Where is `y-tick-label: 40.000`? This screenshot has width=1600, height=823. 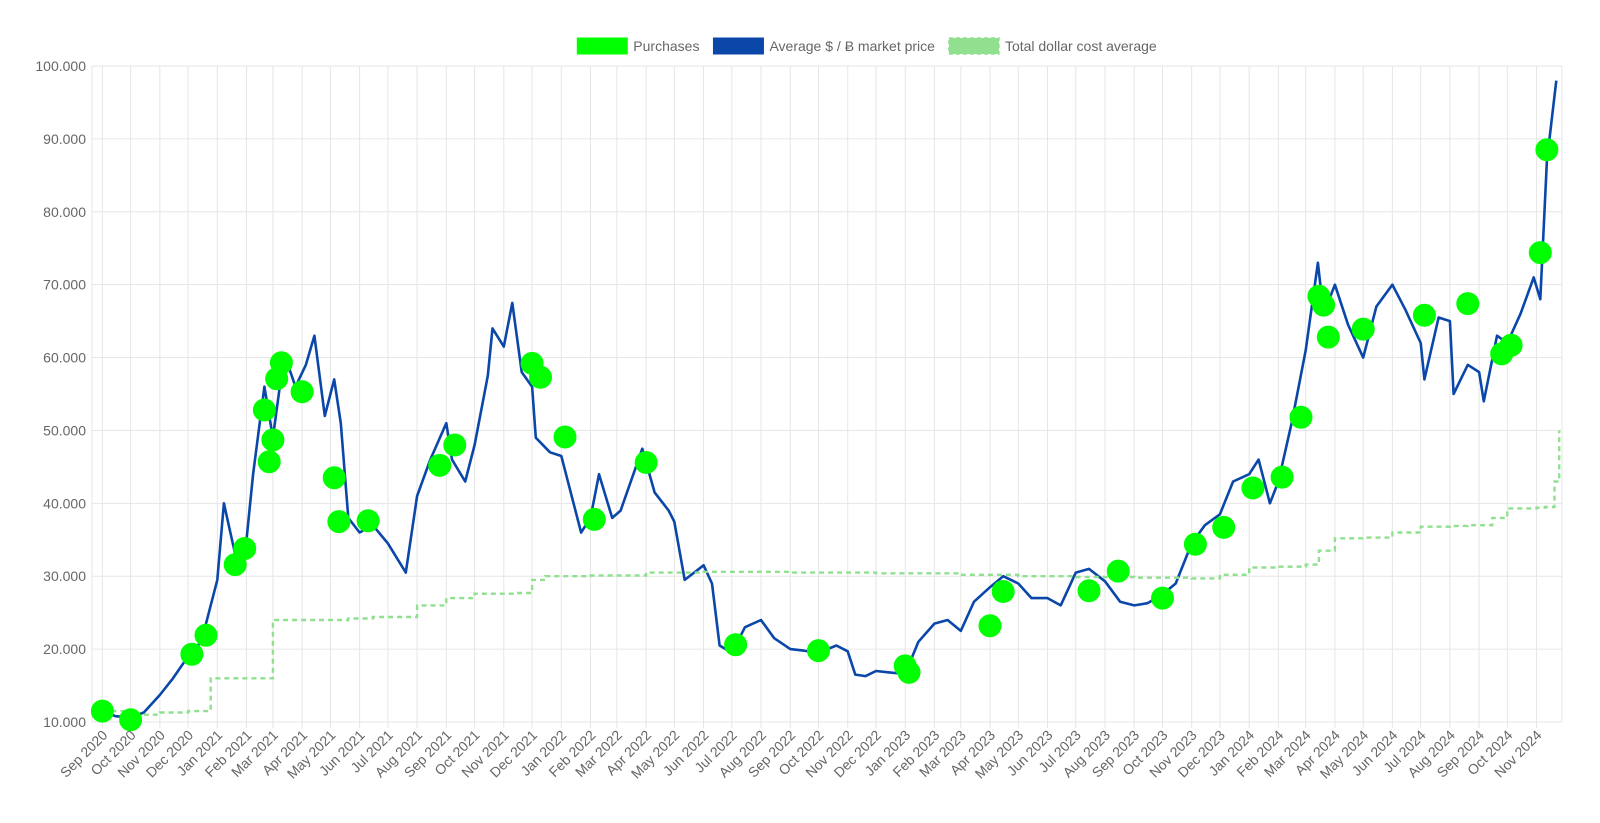 y-tick-label: 40.000 is located at coordinates (64, 503).